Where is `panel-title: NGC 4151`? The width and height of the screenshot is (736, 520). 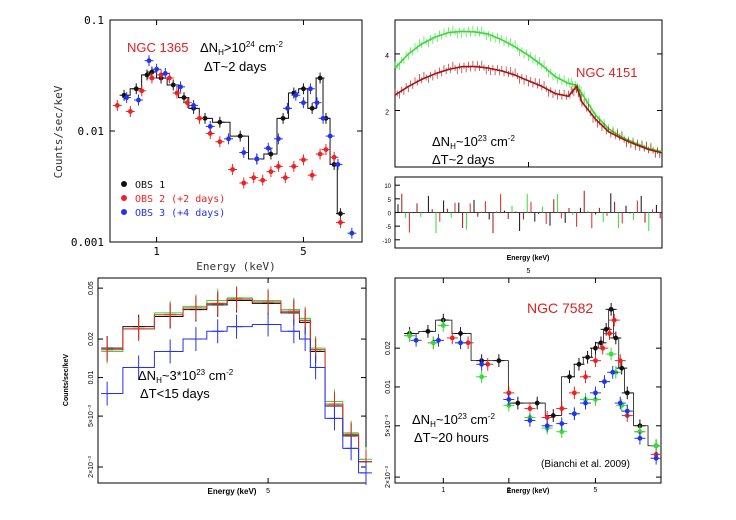
panel-title: NGC 4151 is located at coordinates (606, 72).